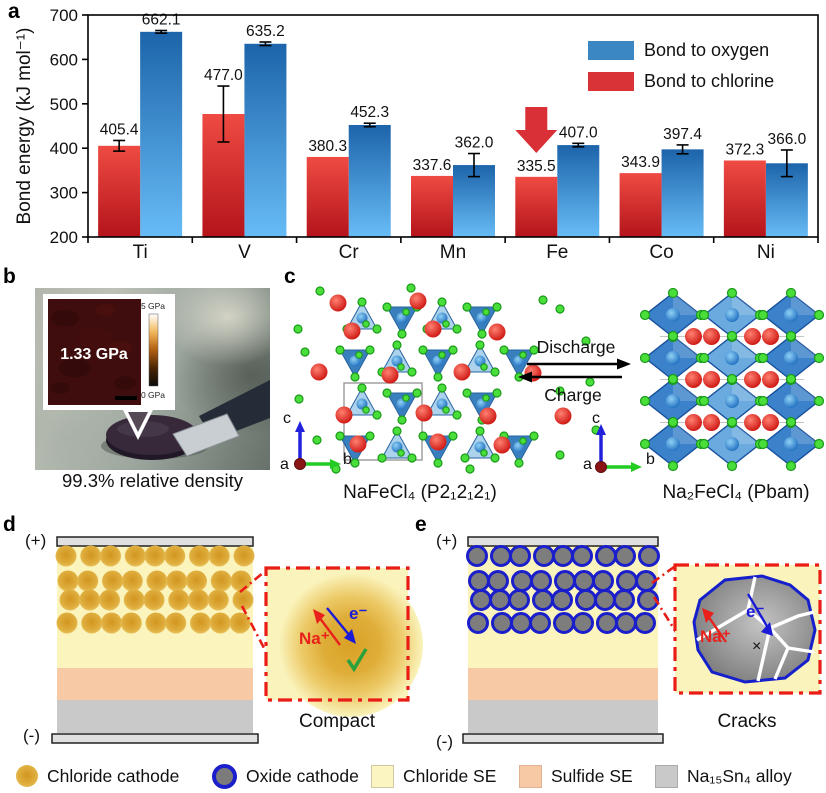  Describe the element at coordinates (447, 378) in the screenshot. I see `nafecl4-structure` at that location.